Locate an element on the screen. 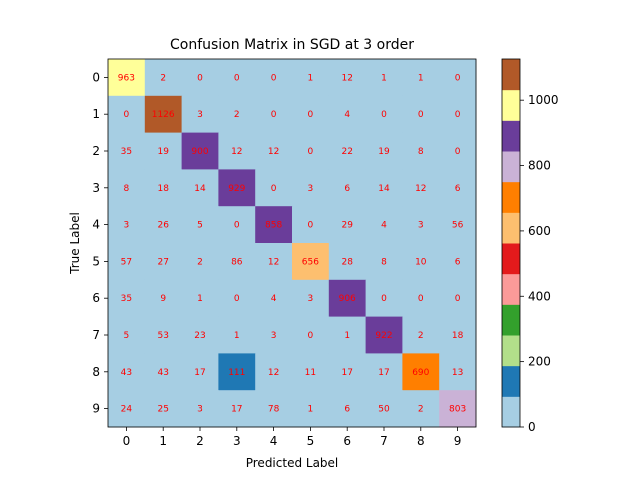 Image resolution: width=640 pixels, height=480 pixels. cell-value-label: 57 is located at coordinates (126, 262).